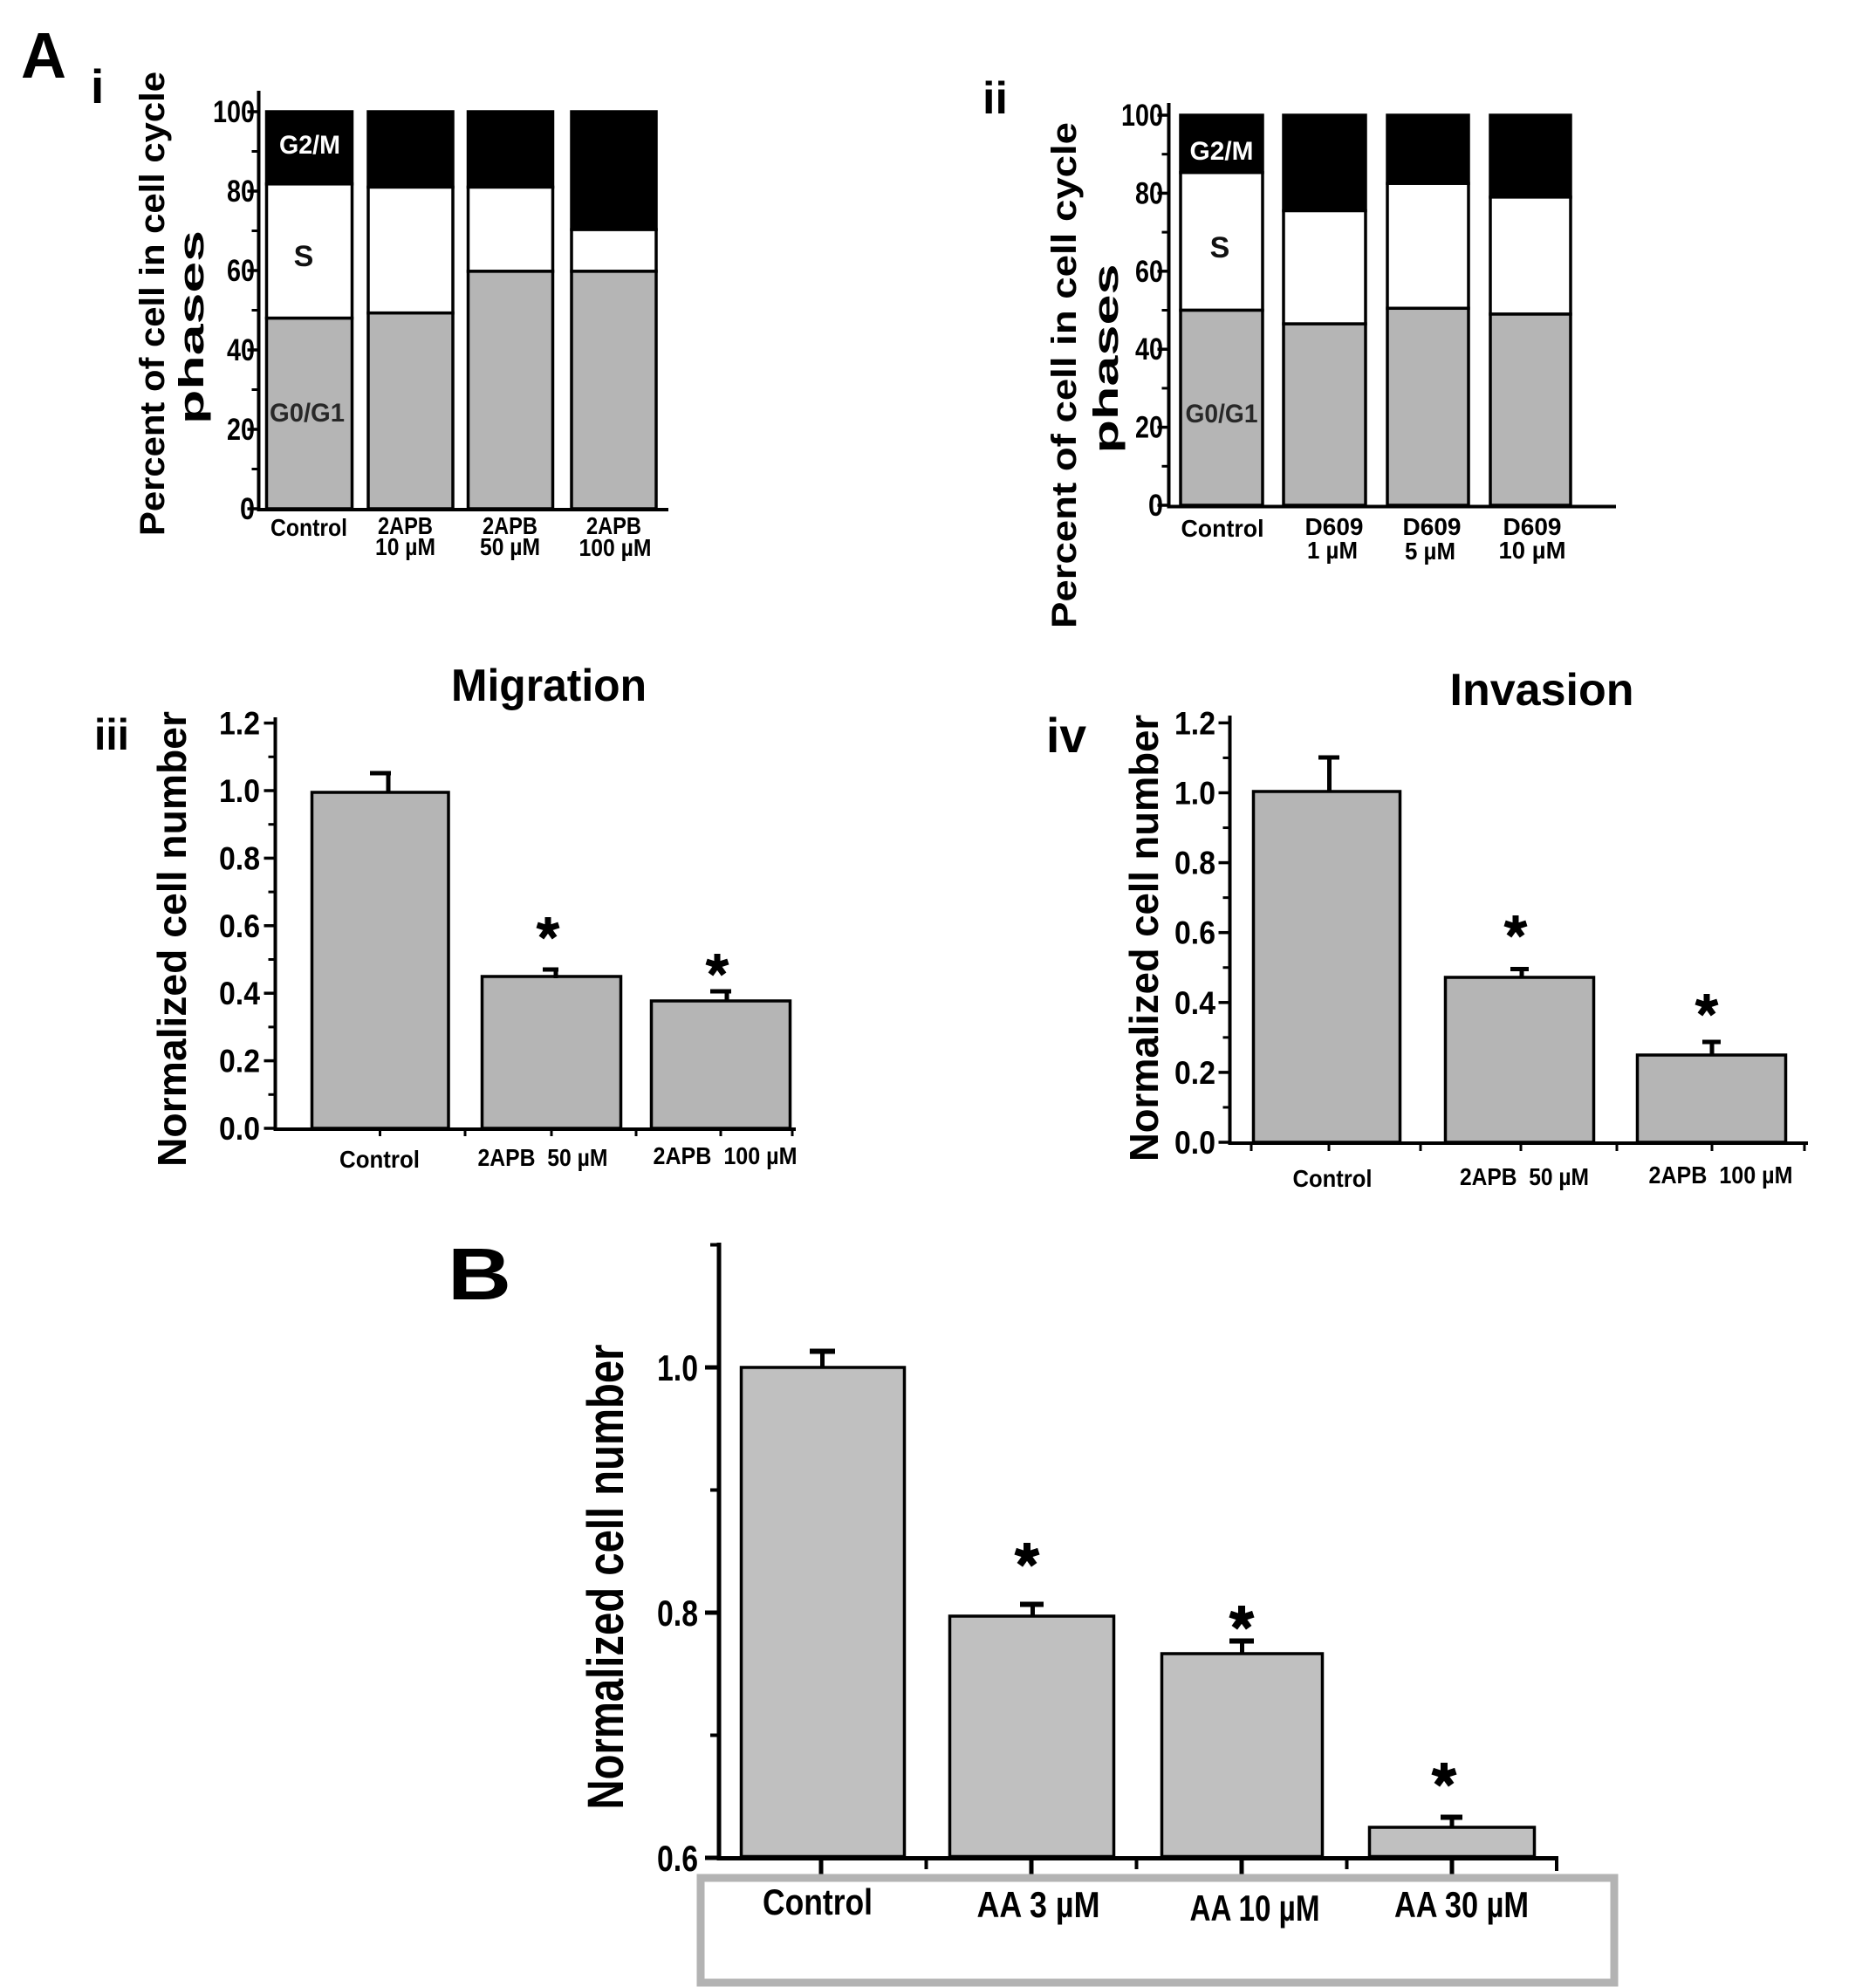 The height and width of the screenshot is (1987, 1876). What do you see at coordinates (479, 1274) in the screenshot?
I see `svg-text: B` at bounding box center [479, 1274].